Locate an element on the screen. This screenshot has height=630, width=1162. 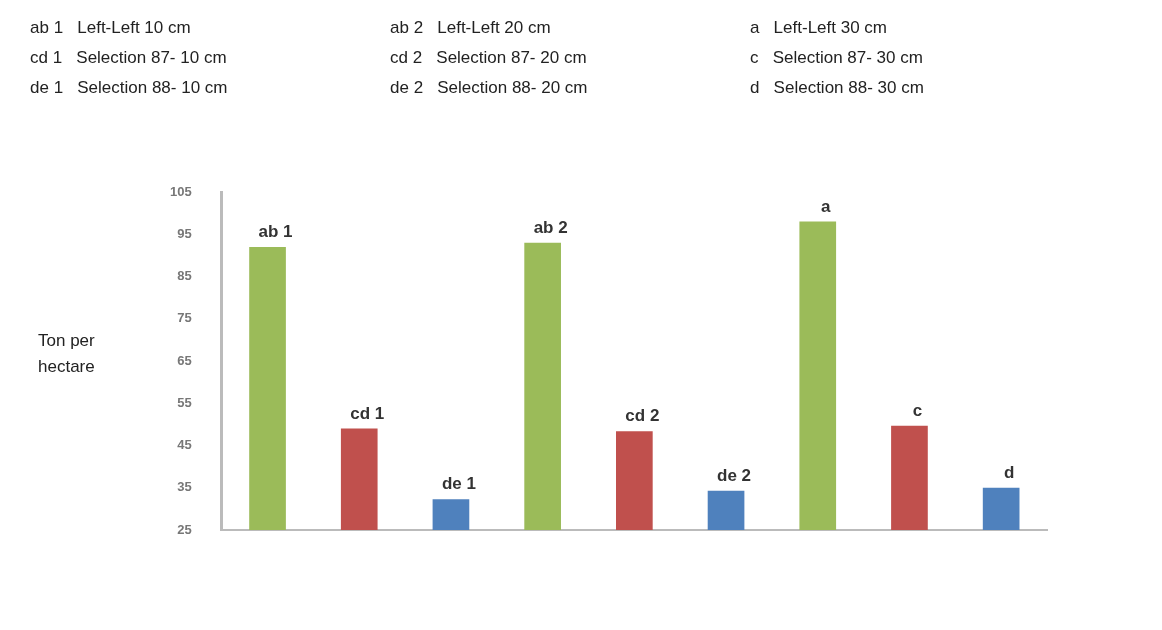
data-label: cd 1 is located at coordinates (367, 413).